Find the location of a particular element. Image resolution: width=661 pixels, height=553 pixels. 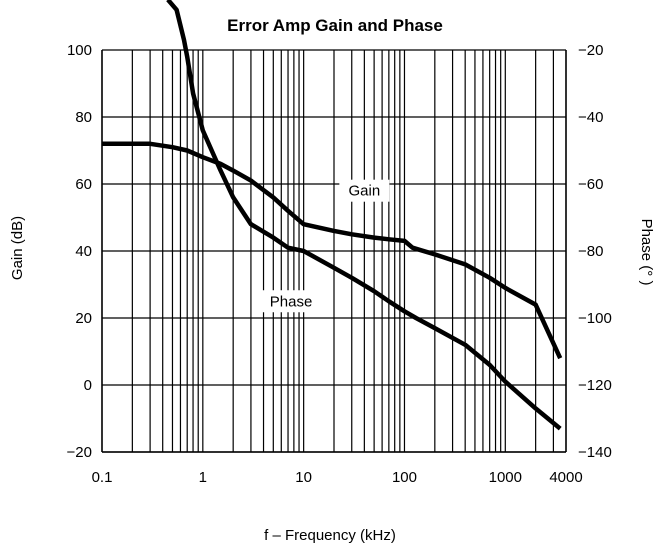

x-tick-label: 10 is located at coordinates (303, 477).